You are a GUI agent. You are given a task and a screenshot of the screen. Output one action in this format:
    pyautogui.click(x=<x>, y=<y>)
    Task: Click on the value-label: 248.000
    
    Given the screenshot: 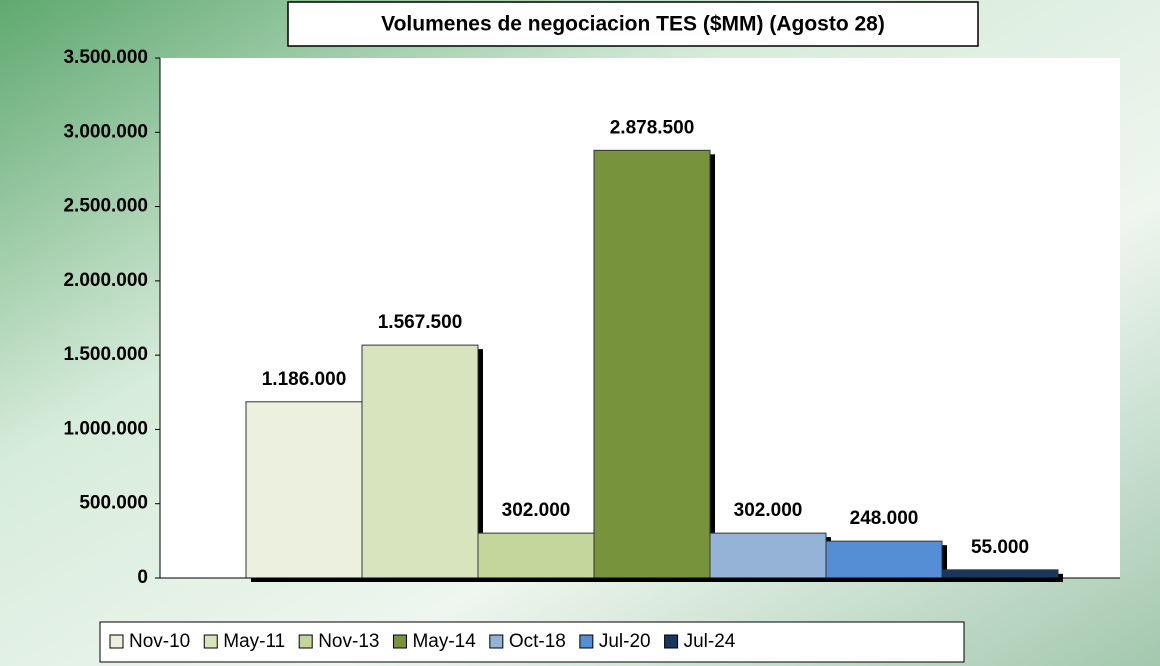 What is the action you would take?
    pyautogui.click(x=884, y=518)
    